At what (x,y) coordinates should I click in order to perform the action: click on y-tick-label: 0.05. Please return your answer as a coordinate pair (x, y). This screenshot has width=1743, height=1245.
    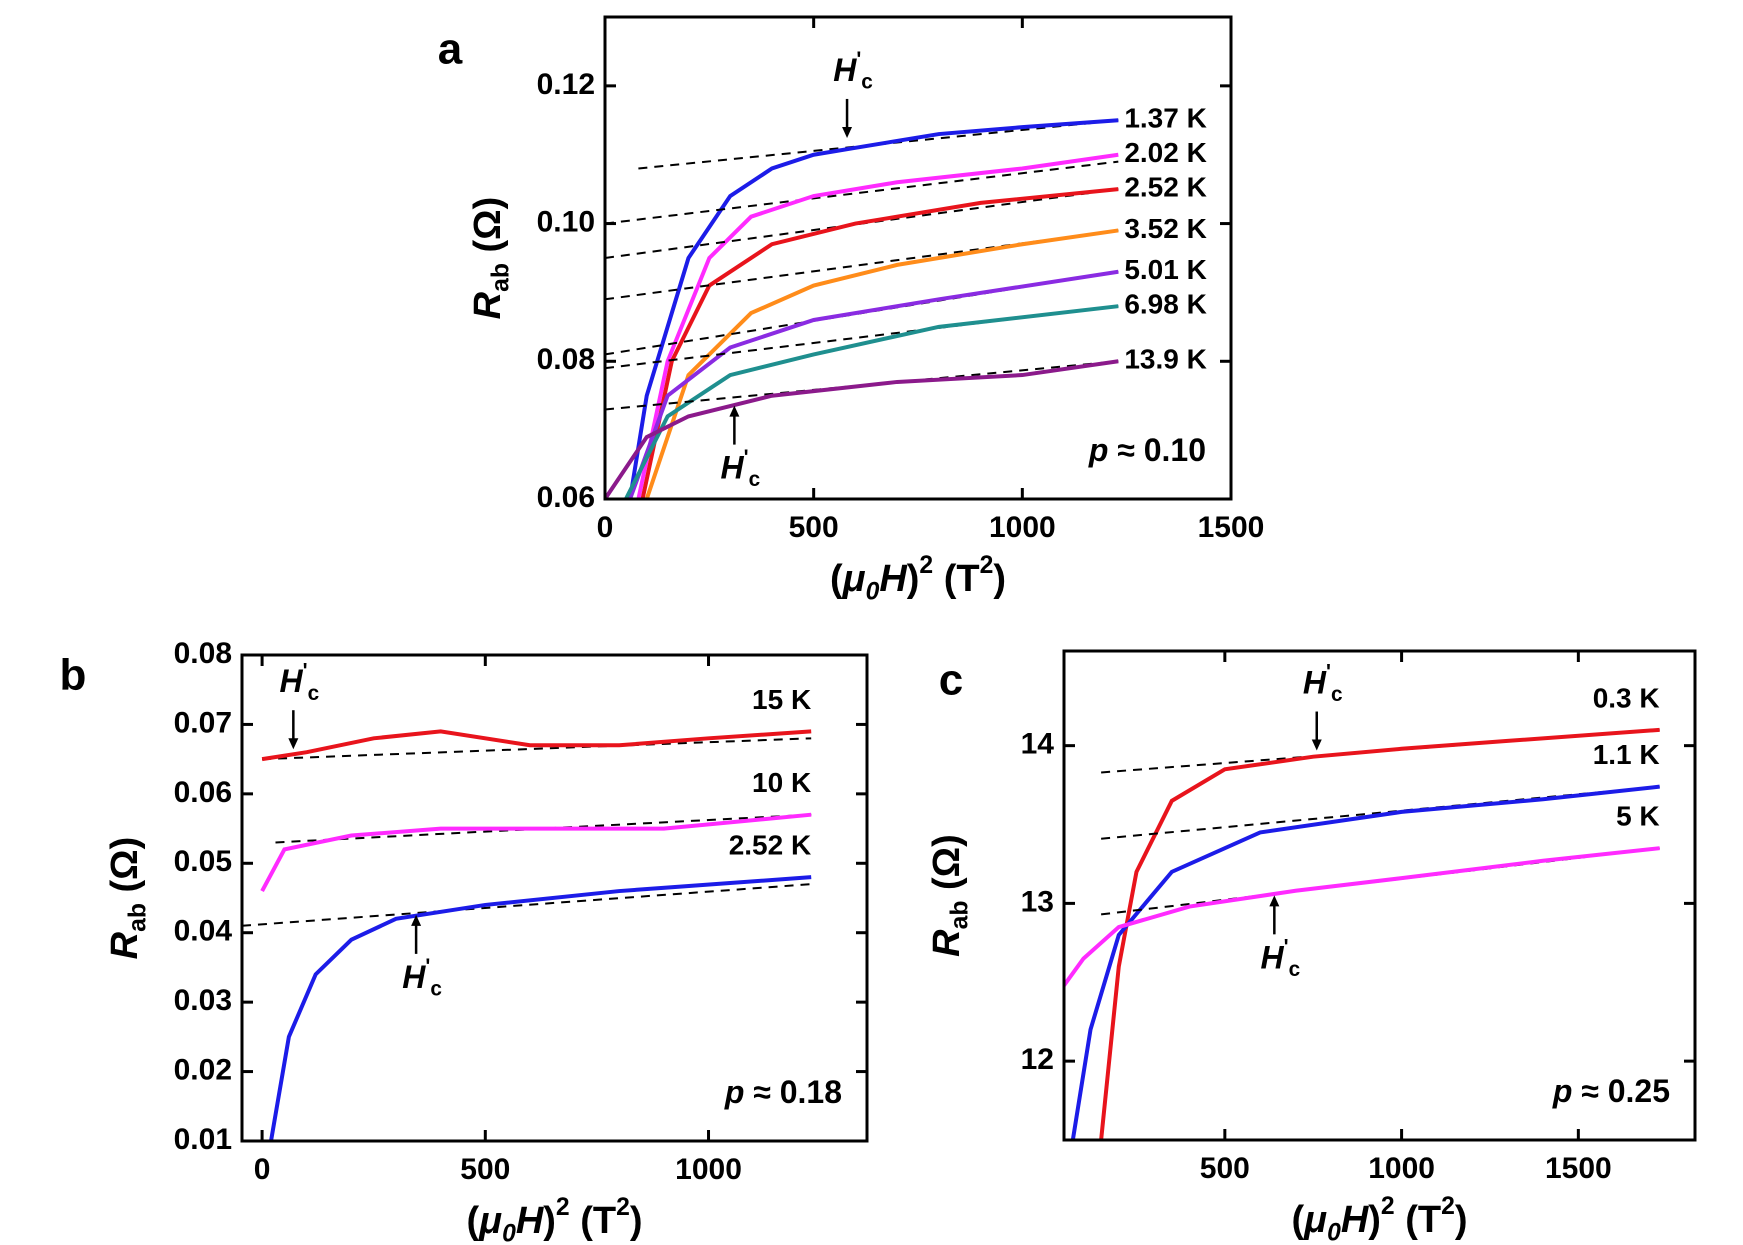
    Looking at the image, I should click on (203, 861).